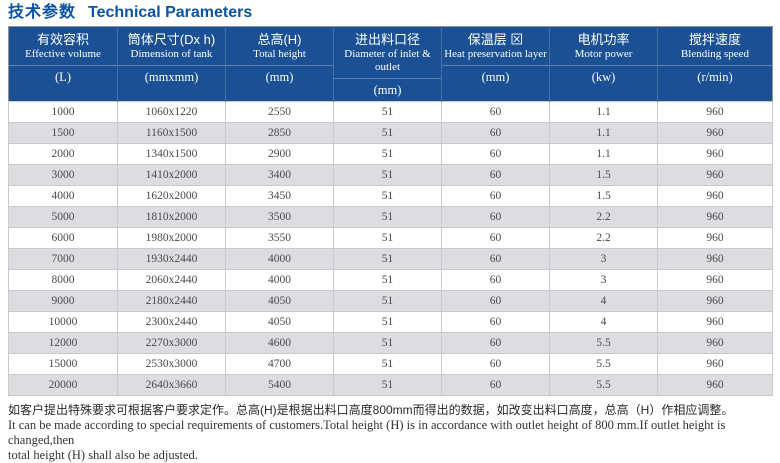 Image resolution: width=780 pixels, height=463 pixels. Describe the element at coordinates (279, 322) in the screenshot. I see `table-cell: 4050` at that location.